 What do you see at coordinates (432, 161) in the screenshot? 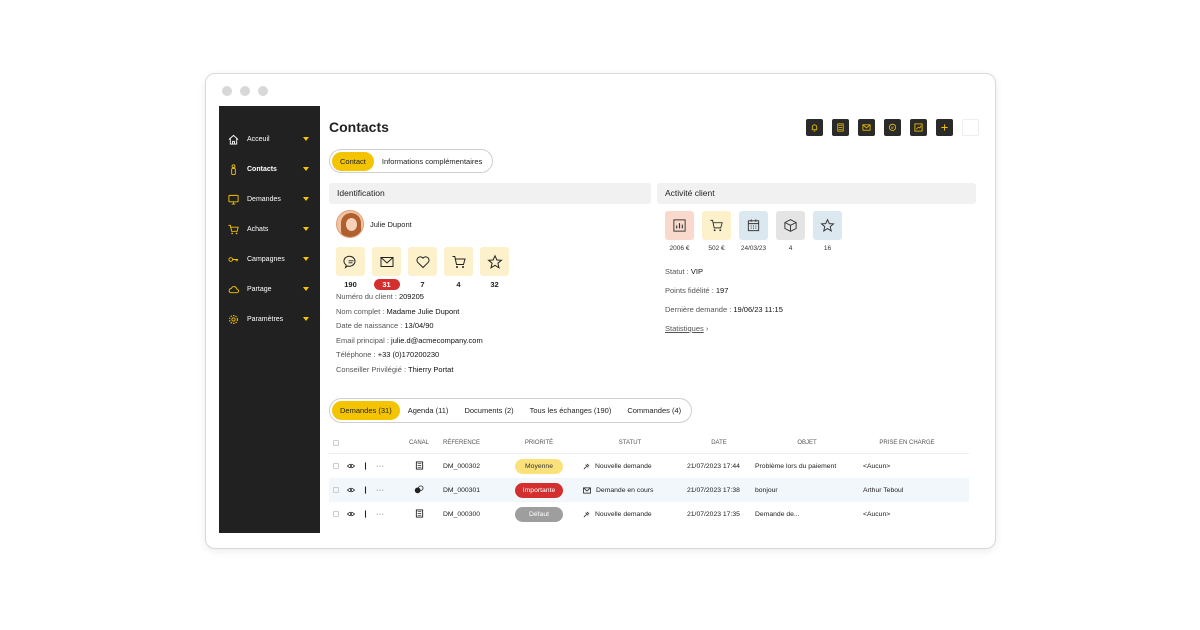
I see `tab-informations-complementaires: Informations complémentaires` at bounding box center [432, 161].